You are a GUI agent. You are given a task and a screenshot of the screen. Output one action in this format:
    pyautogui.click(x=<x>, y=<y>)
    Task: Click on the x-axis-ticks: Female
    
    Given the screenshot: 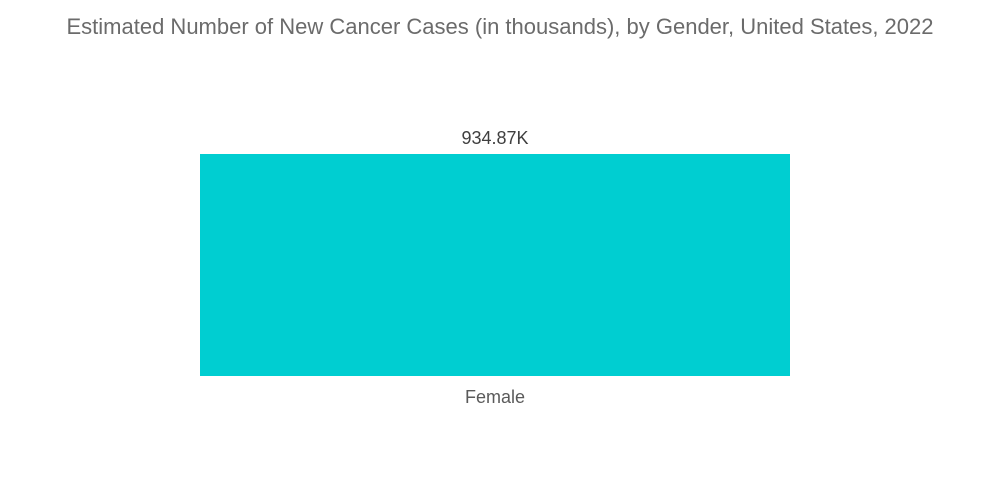 What is the action you would take?
    pyautogui.click(x=495, y=397)
    